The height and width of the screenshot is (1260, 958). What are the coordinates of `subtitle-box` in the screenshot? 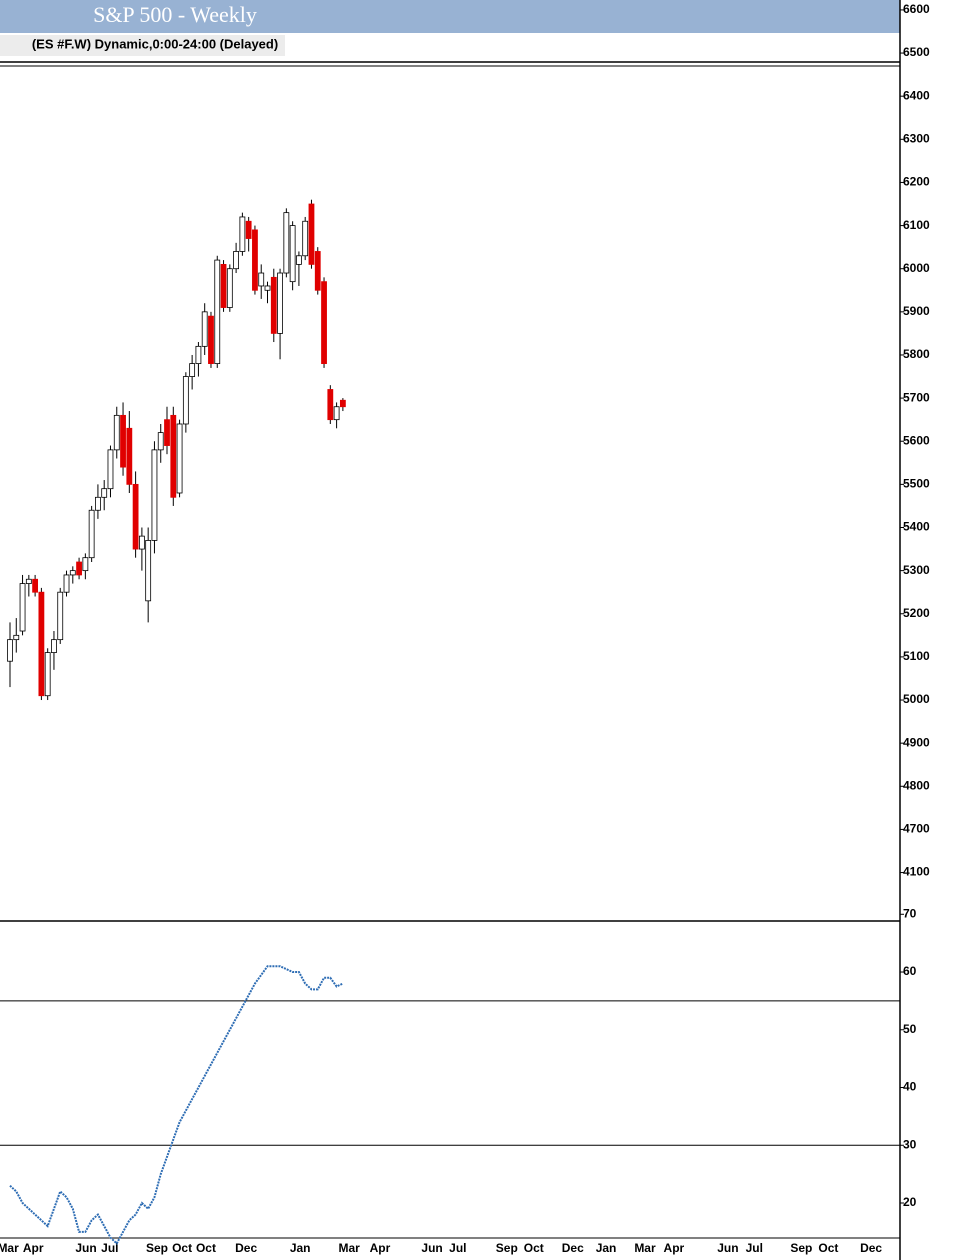 It's located at (142, 45).